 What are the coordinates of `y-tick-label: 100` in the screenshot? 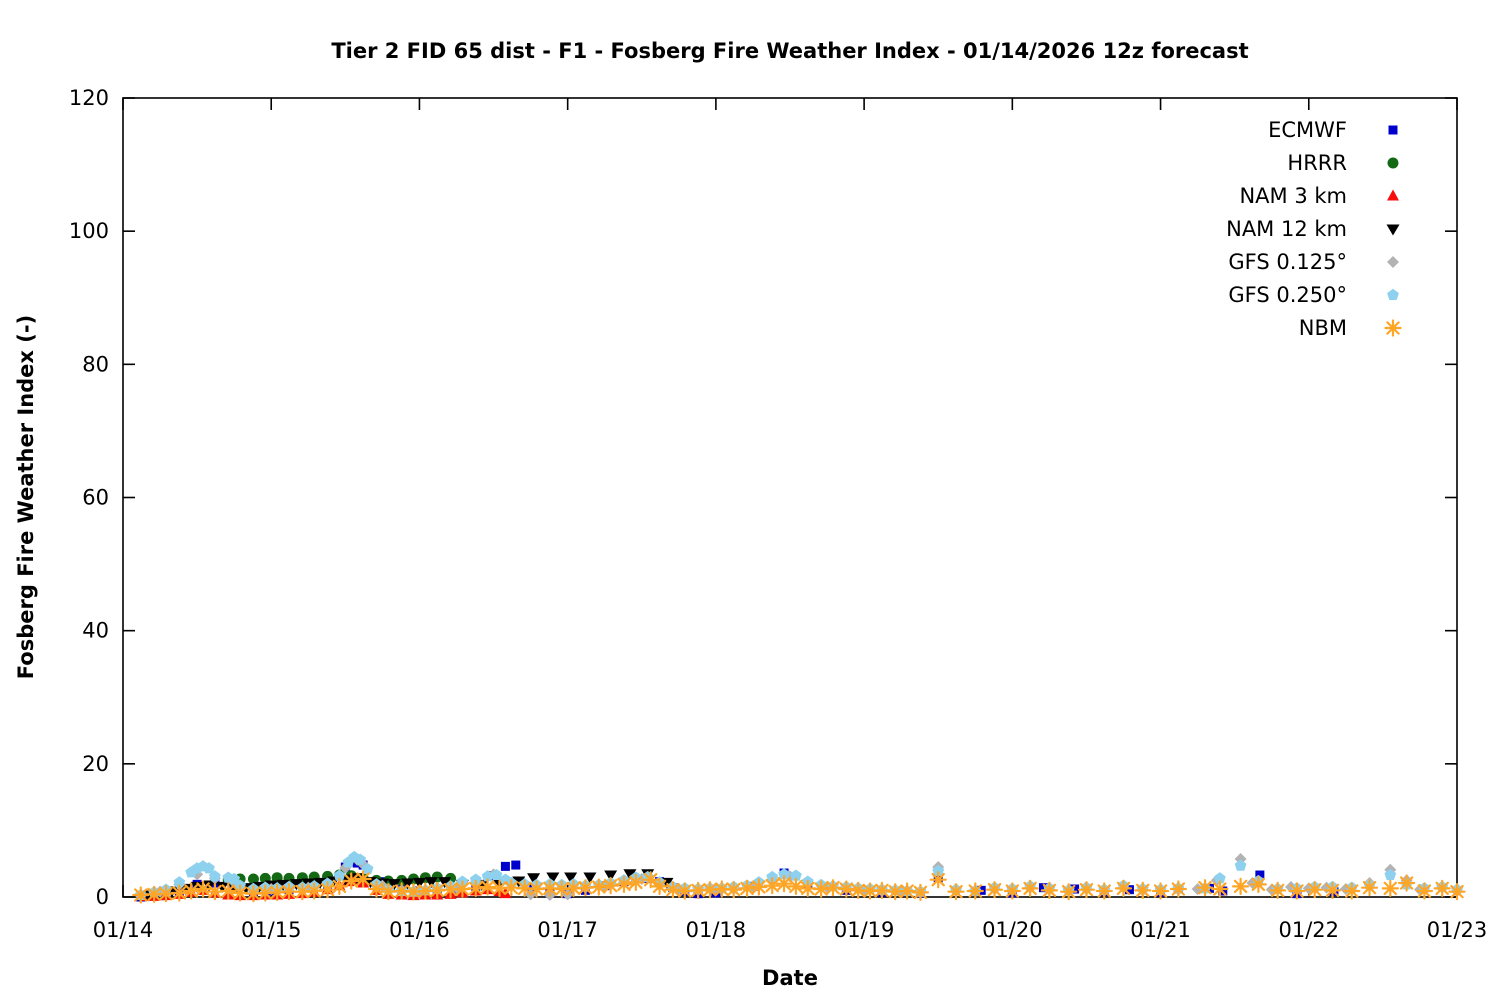 It's located at (89, 231).